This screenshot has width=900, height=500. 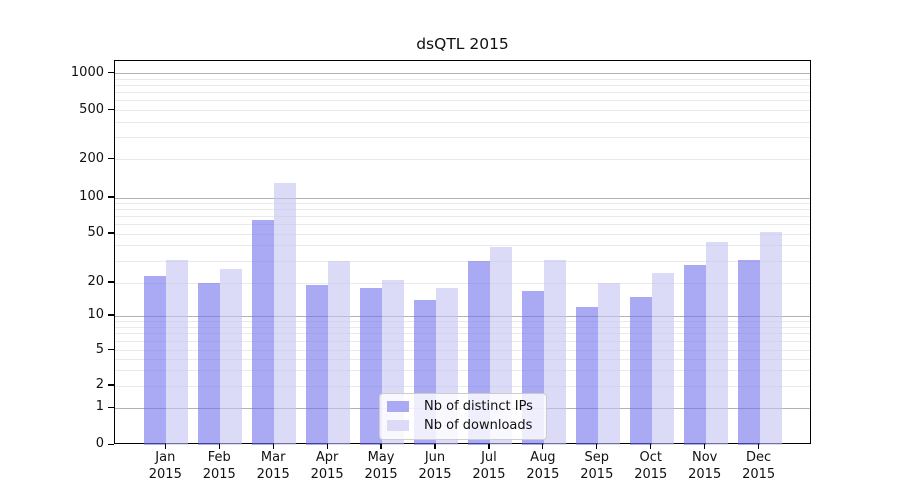 I want to click on bar-downloads-apr, so click(x=339, y=353).